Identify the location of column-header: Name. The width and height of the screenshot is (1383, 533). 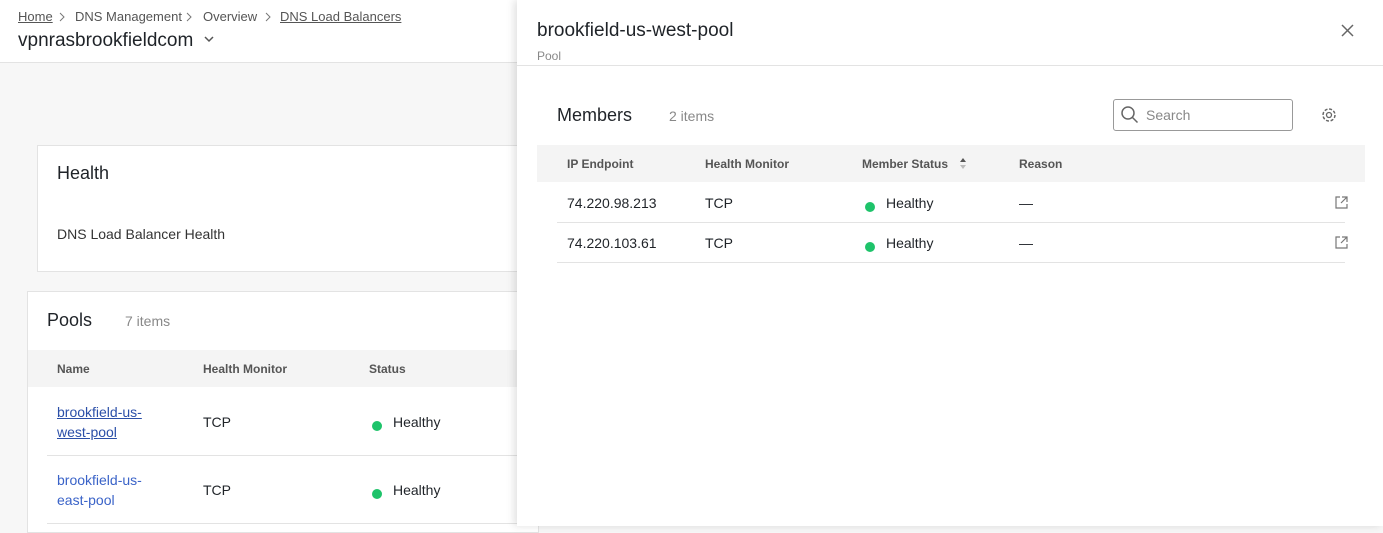
(73, 369).